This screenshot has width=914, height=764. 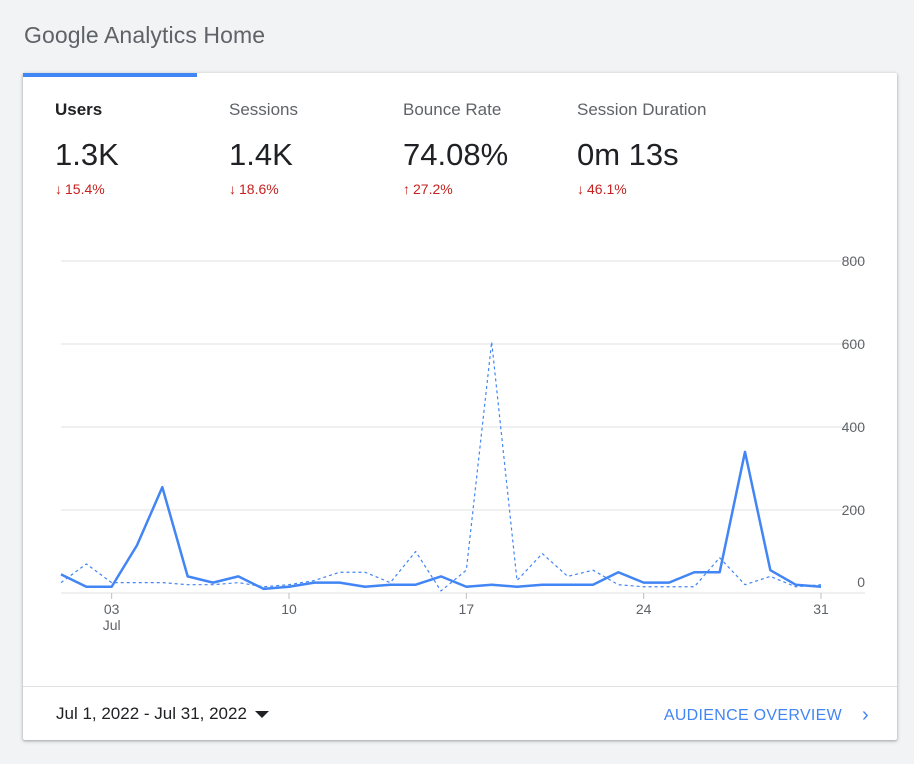 I want to click on x-tick-sublabel: Jul, so click(x=112, y=625).